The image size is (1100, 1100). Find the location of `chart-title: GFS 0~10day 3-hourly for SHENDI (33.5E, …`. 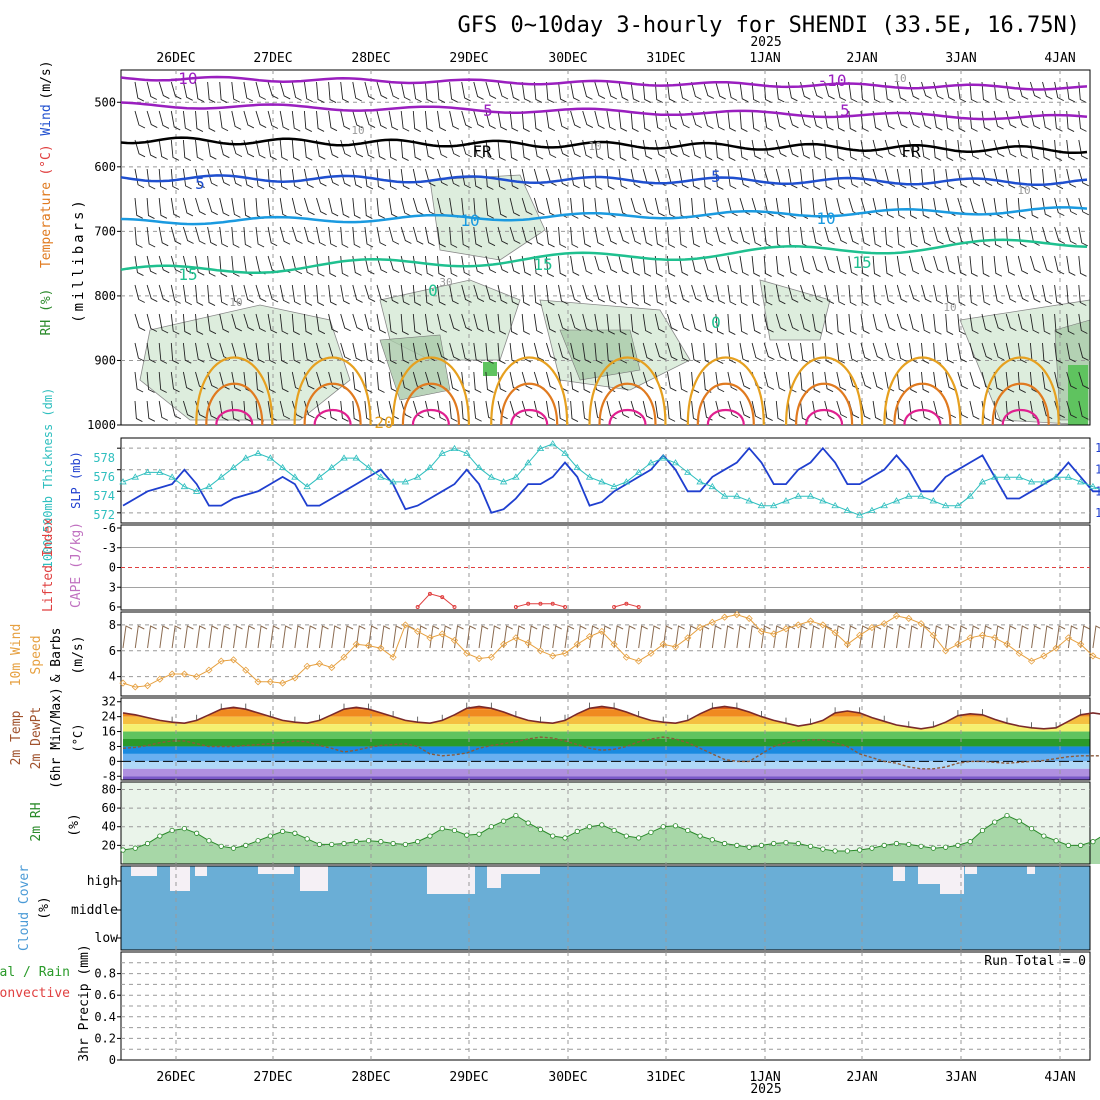

chart-title: GFS 0~10day 3-hourly for SHENDI (33.5E, … is located at coordinates (768, 25).